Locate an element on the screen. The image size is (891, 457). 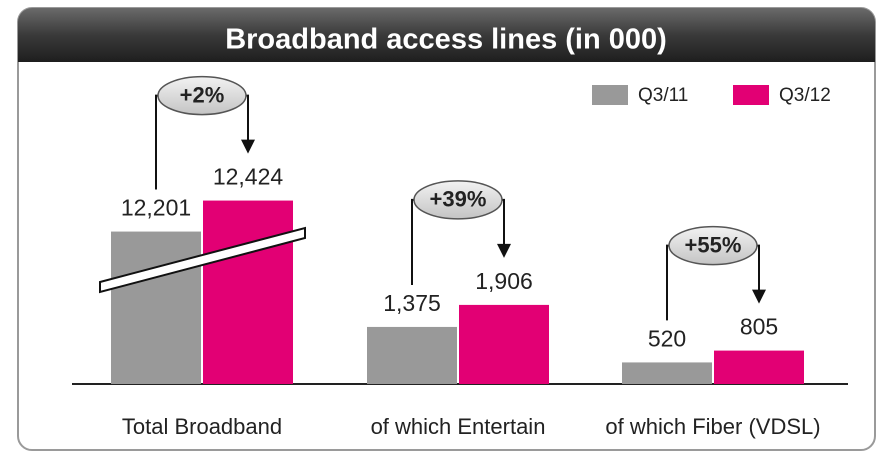
change-label: +2% is located at coordinates (202, 94).